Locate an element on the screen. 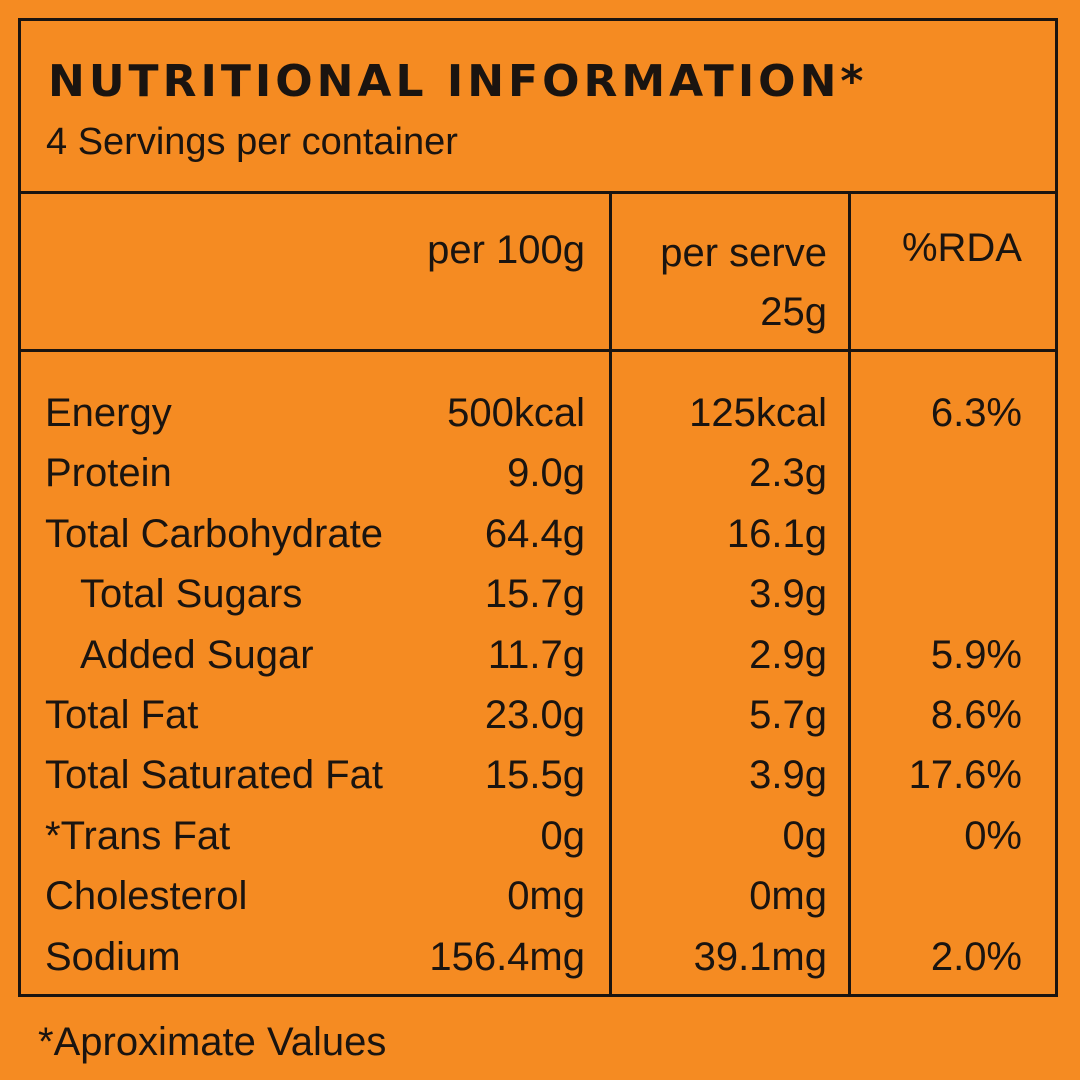  row-label: Total Fat is located at coordinates (122, 715).